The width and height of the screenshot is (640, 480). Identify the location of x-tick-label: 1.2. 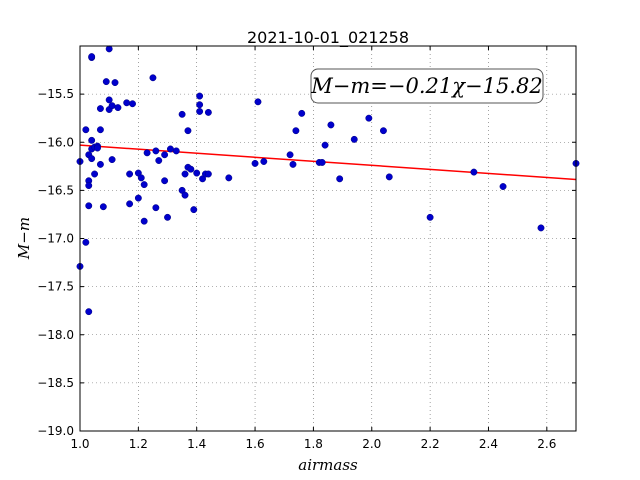
(138, 444).